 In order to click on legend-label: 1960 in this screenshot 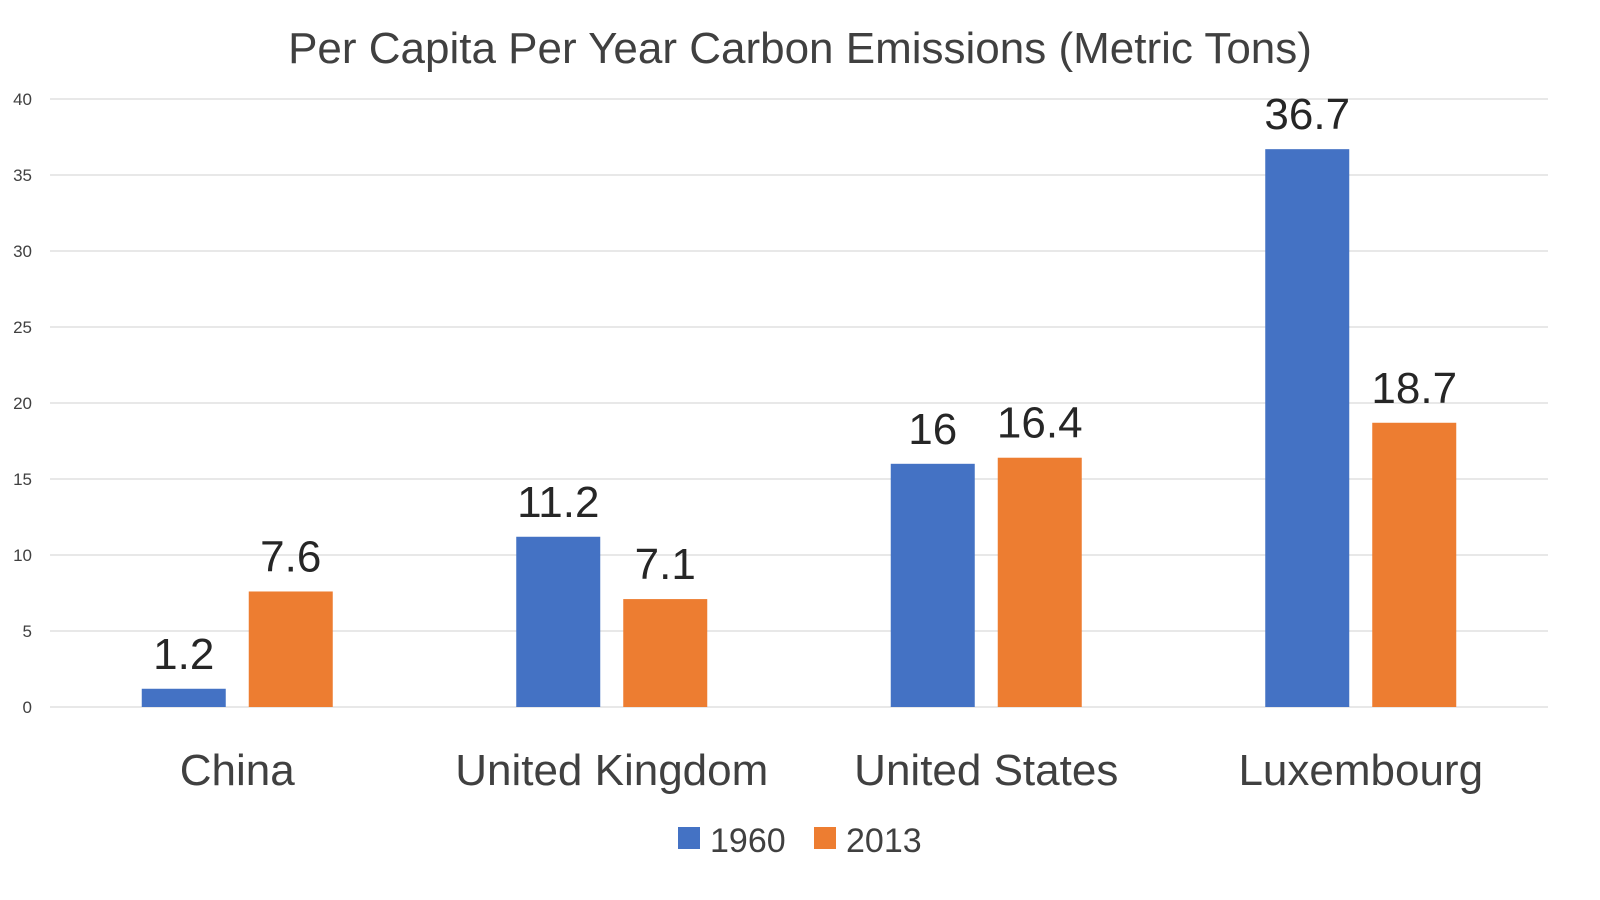, I will do `click(748, 841)`.